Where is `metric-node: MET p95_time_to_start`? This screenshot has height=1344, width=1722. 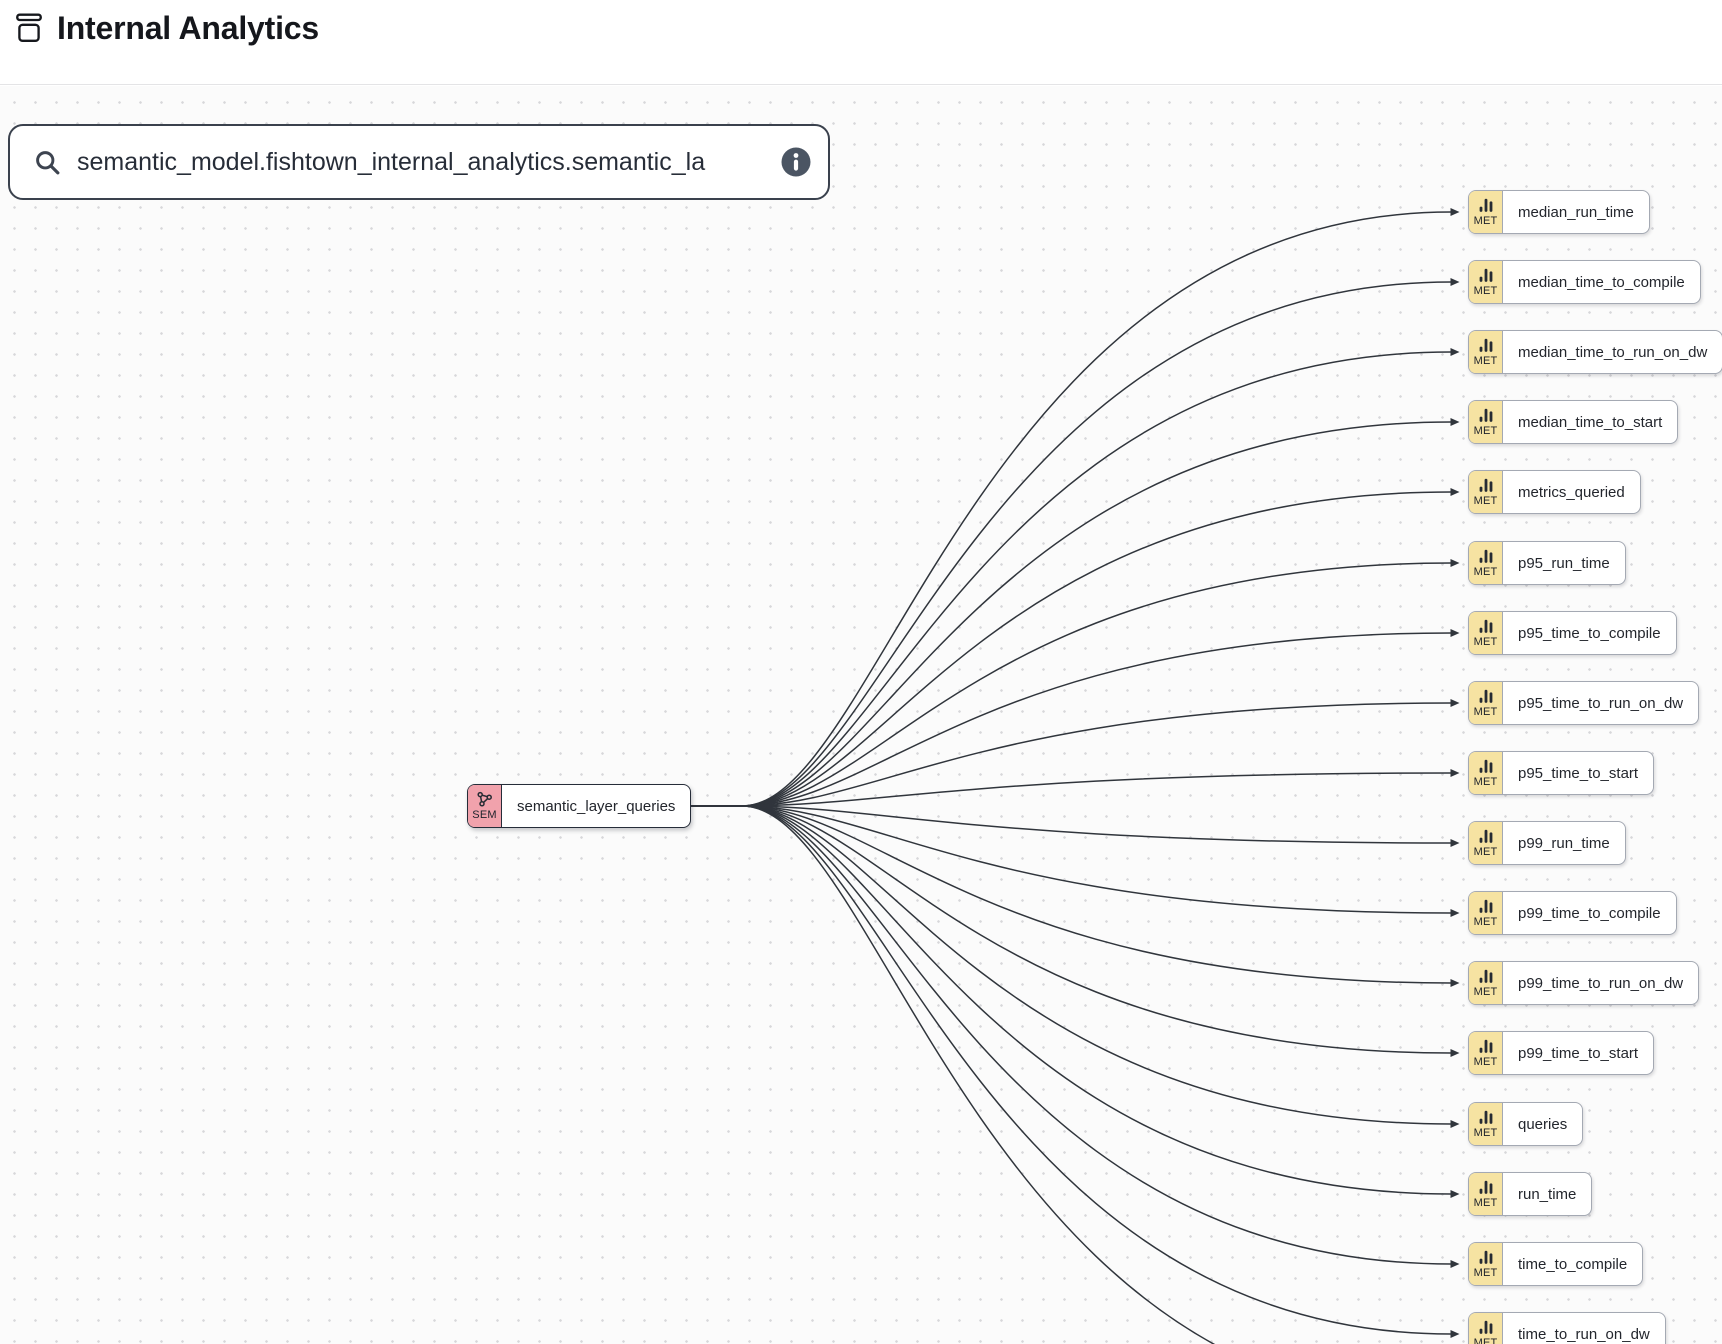
metric-node: MET p95_time_to_start is located at coordinates (1561, 773).